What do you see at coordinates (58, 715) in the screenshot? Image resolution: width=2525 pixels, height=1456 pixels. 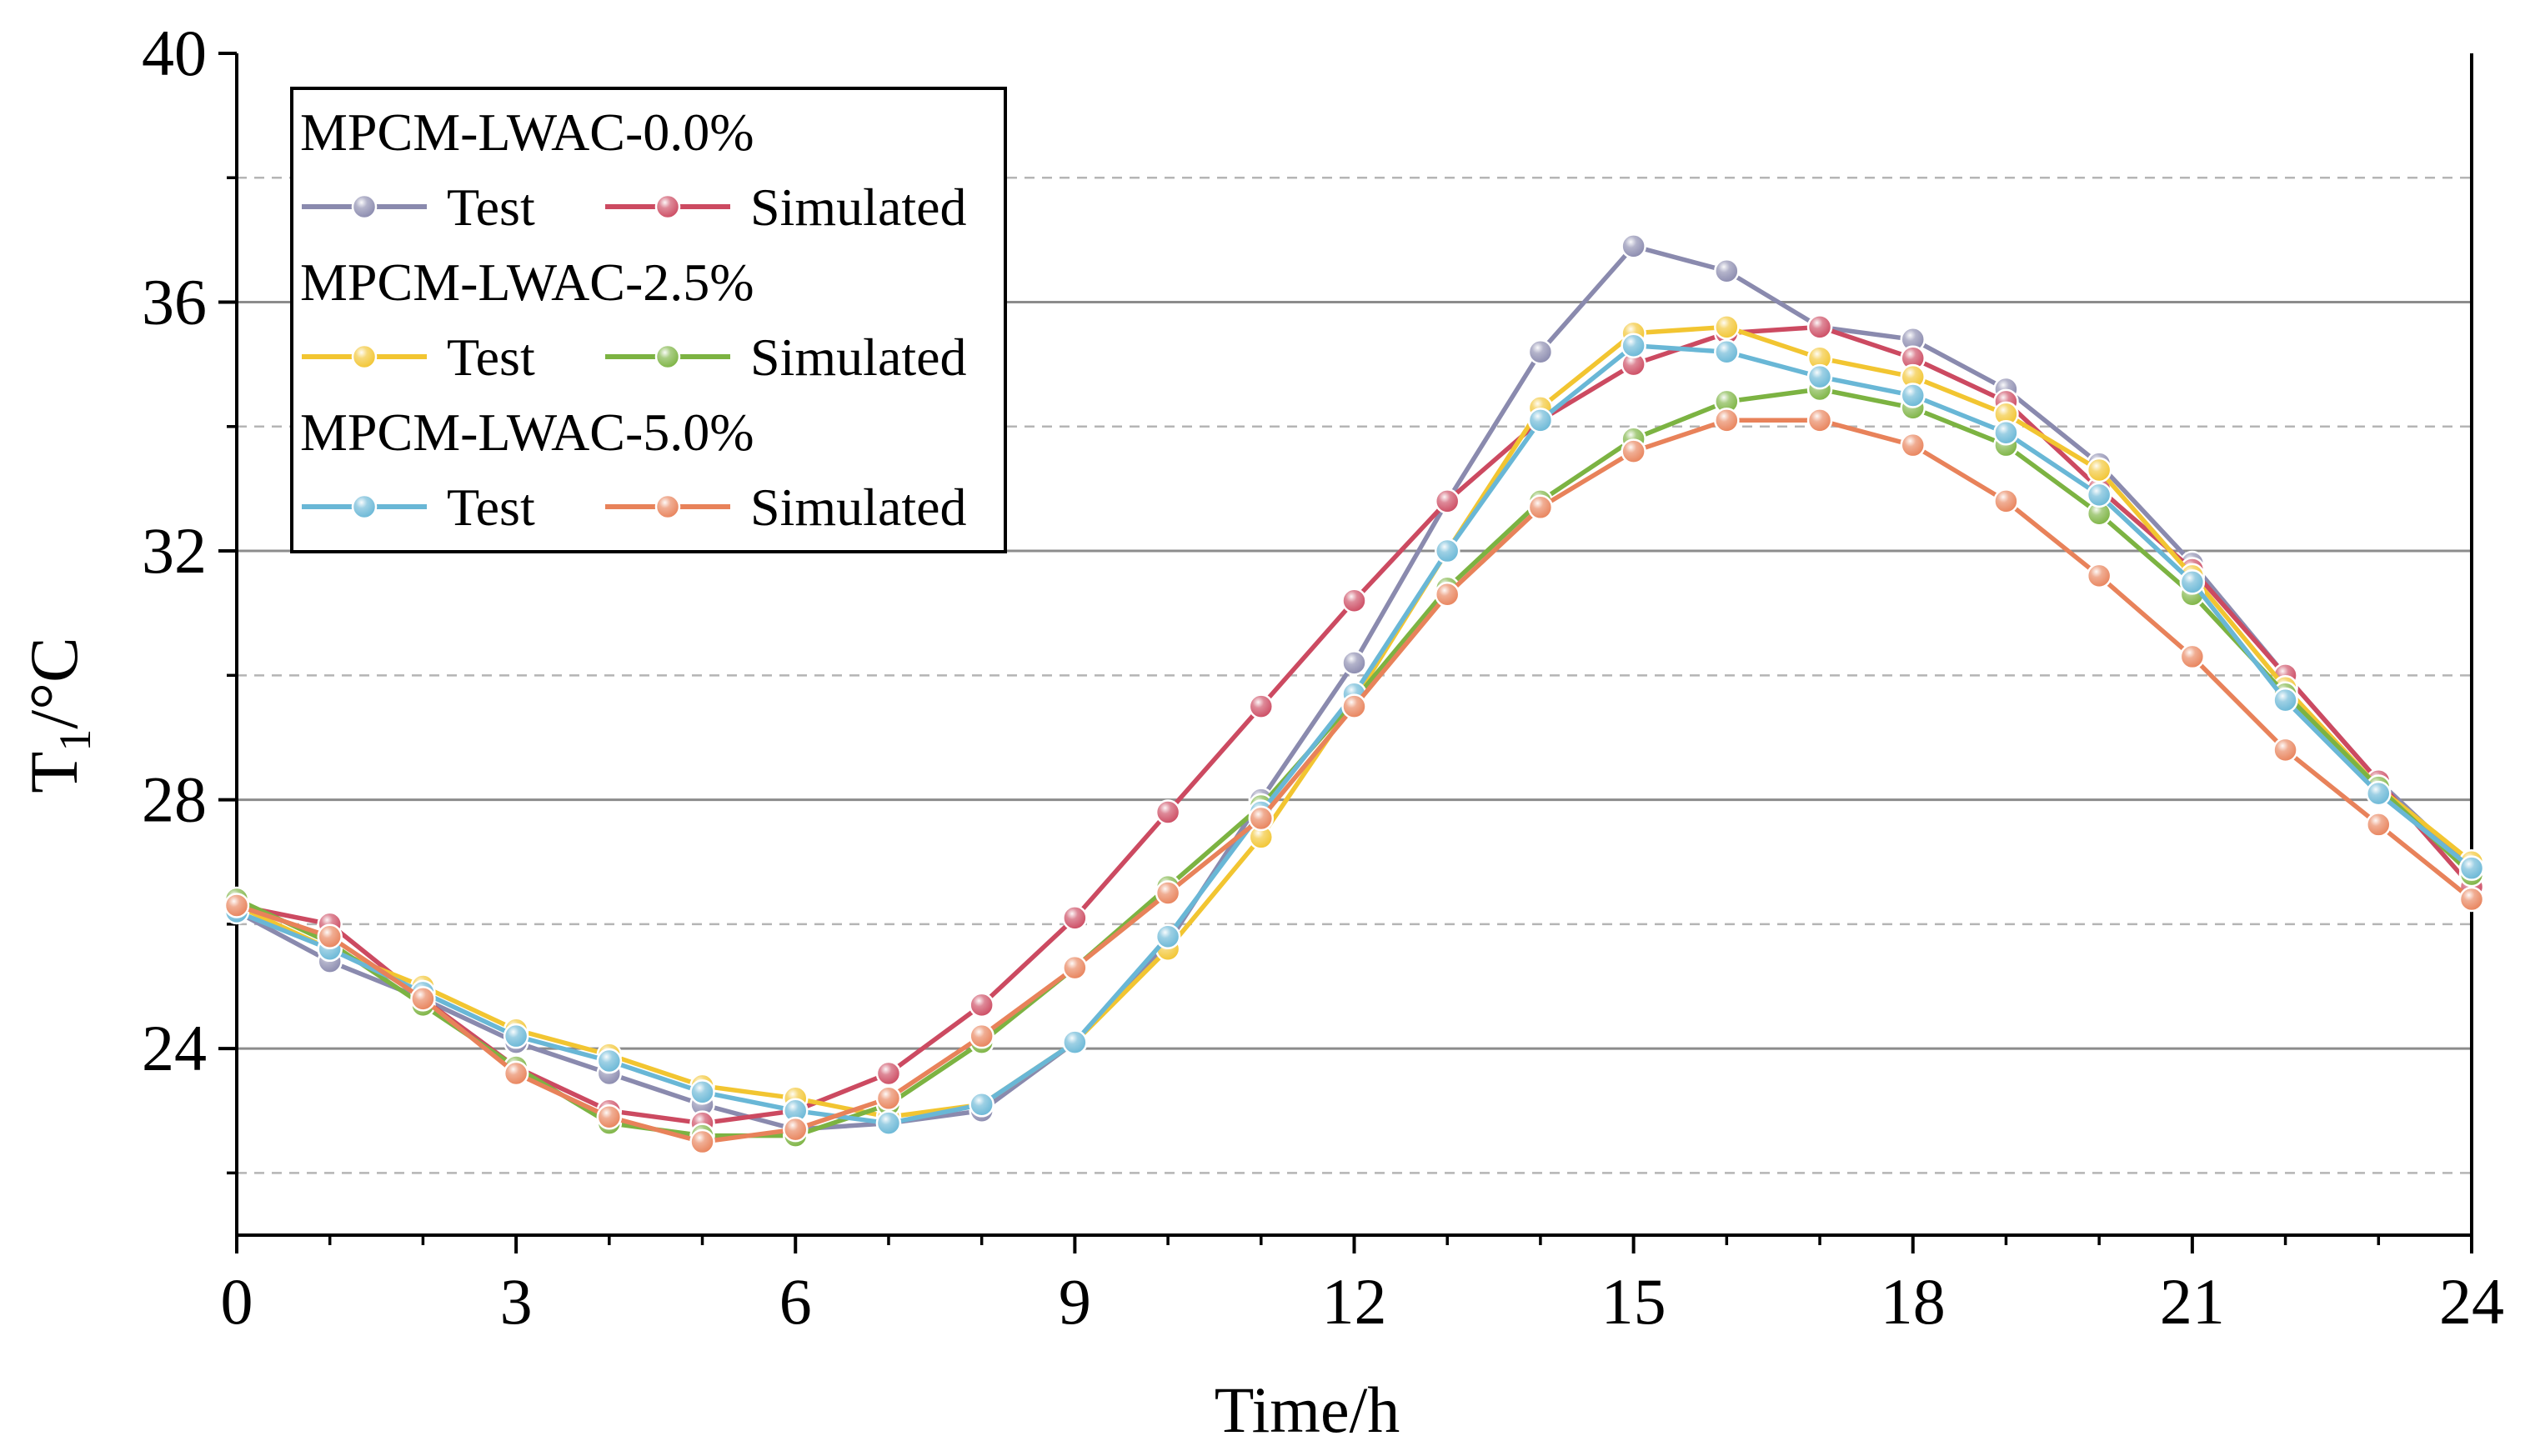 I see `y-axis-title: T1/°C` at bounding box center [58, 715].